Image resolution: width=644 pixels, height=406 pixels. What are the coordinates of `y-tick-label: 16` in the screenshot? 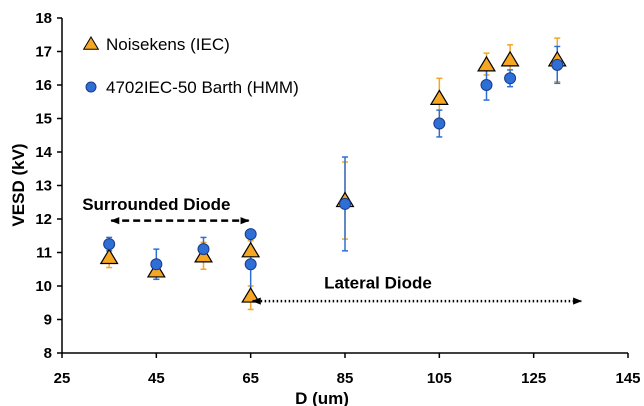 It's located at (43, 85).